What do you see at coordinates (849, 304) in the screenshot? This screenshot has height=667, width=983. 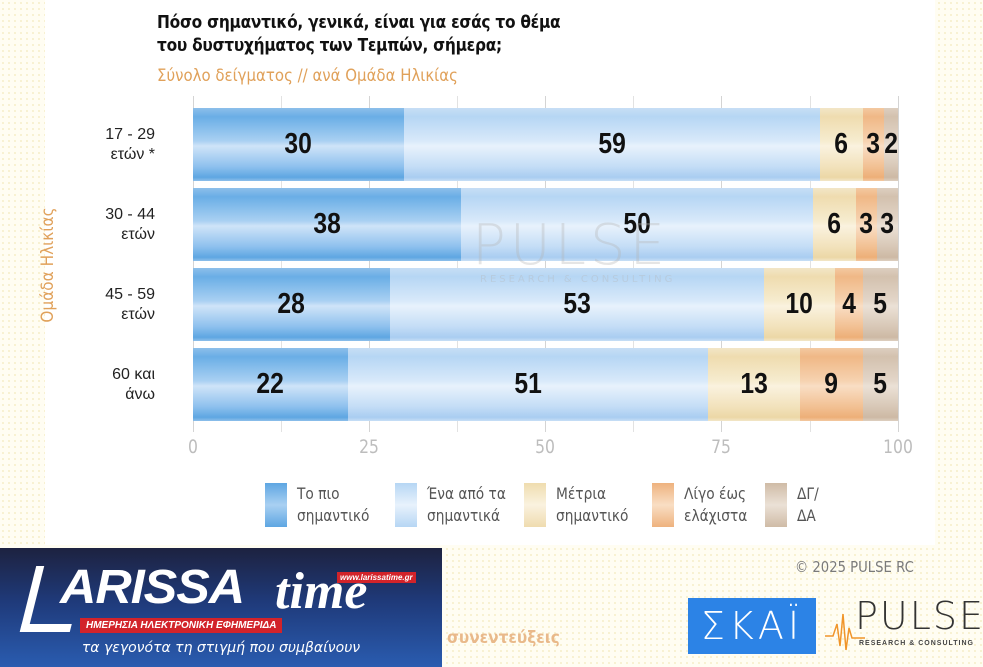 I see `bar-segment-little: 4` at bounding box center [849, 304].